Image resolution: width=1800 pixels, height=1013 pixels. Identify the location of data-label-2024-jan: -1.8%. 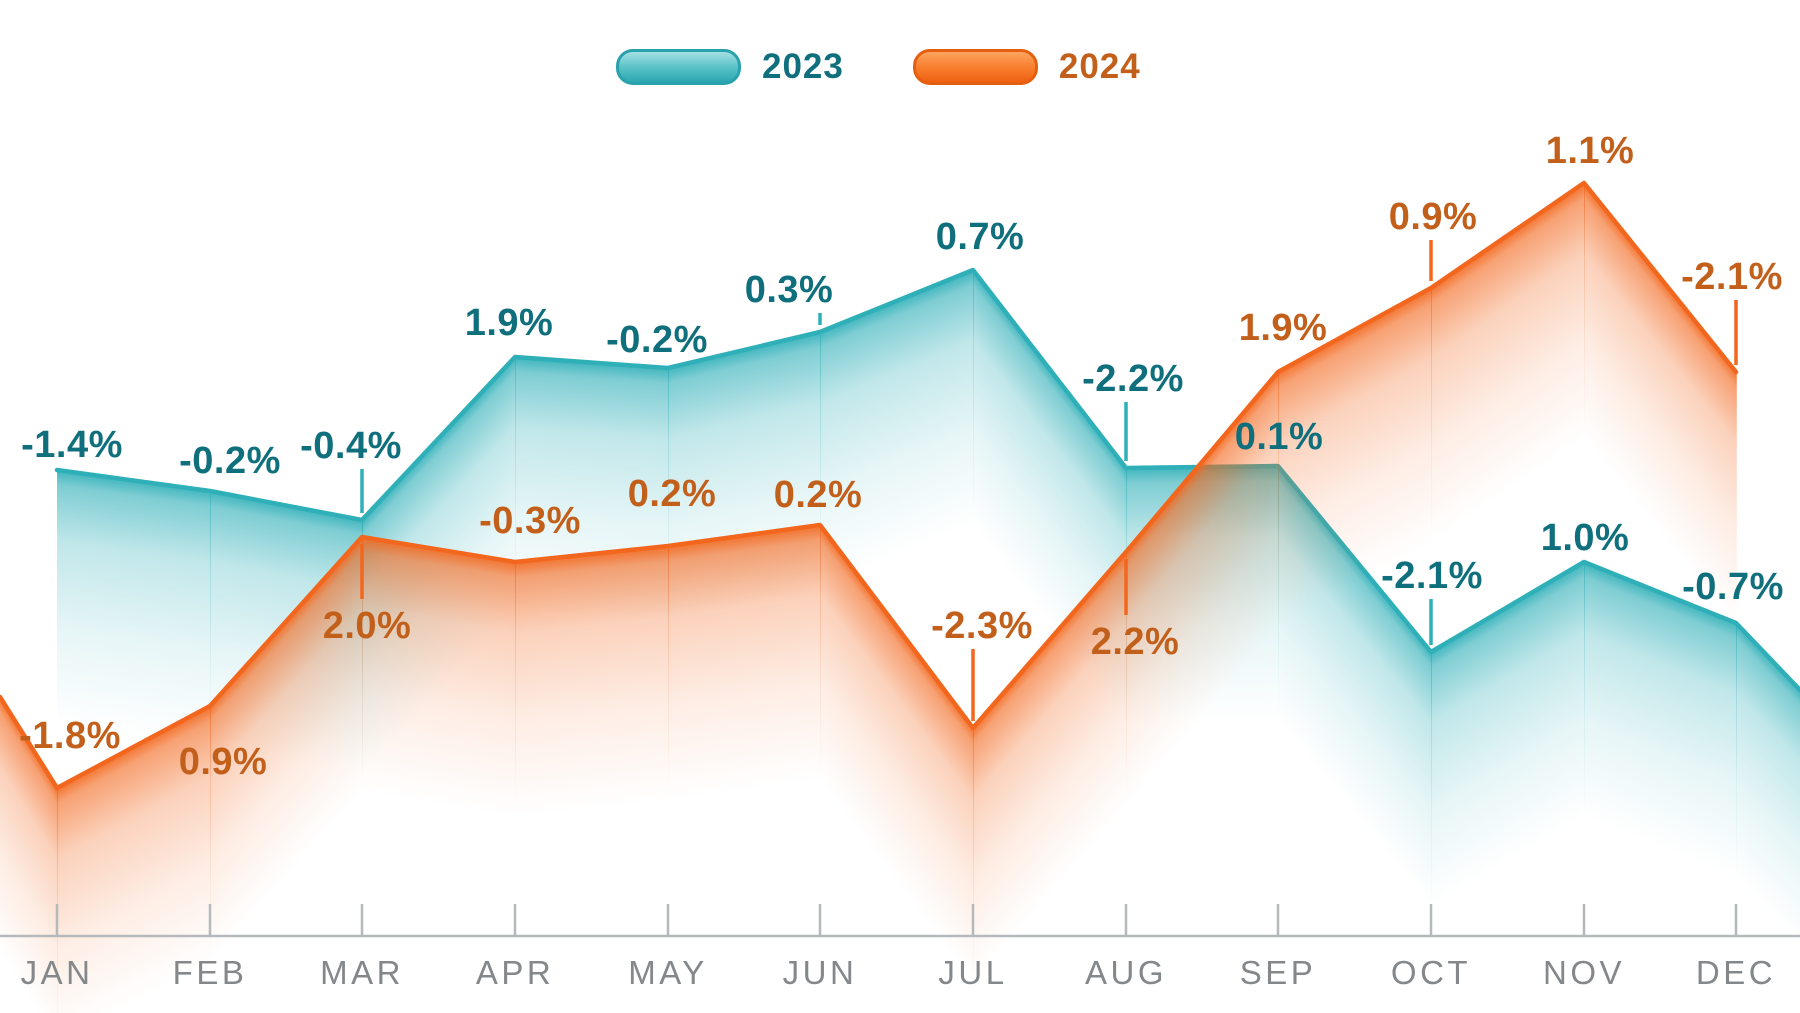
(70, 736).